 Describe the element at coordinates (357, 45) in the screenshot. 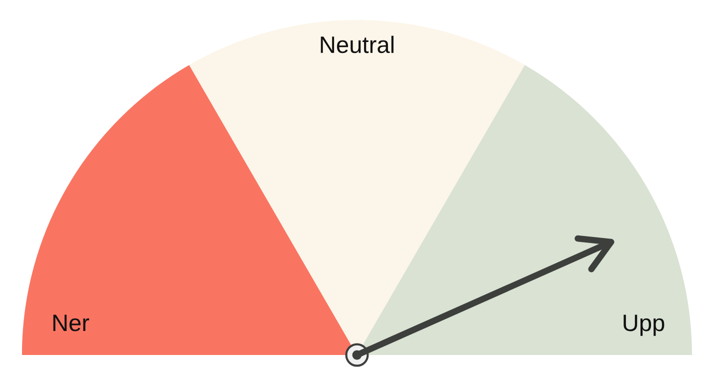

I see `slice-label: Neutral` at that location.